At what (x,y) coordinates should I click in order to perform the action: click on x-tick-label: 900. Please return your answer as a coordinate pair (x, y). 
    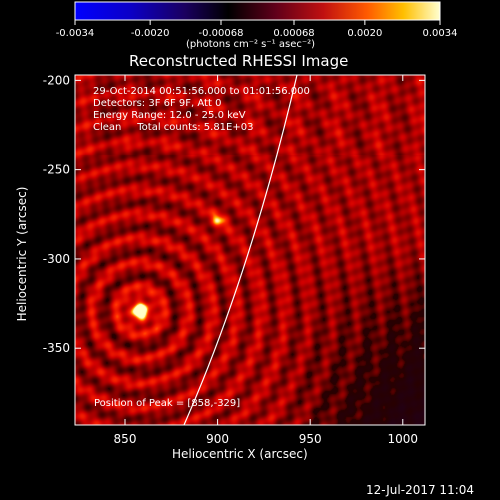
    Looking at the image, I should click on (217, 439).